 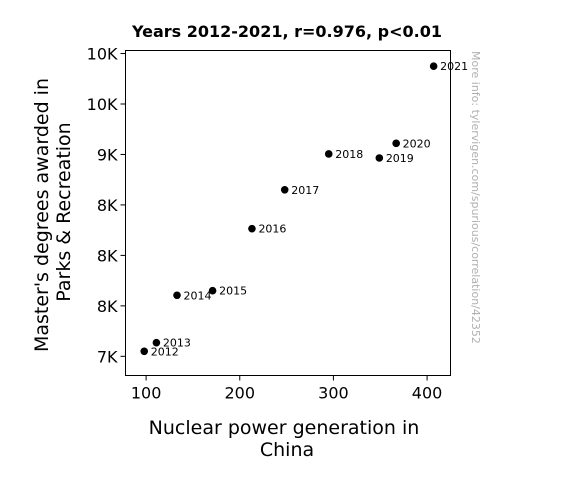 What do you see at coordinates (233, 291) in the screenshot?
I see `data-point-label: 2015` at bounding box center [233, 291].